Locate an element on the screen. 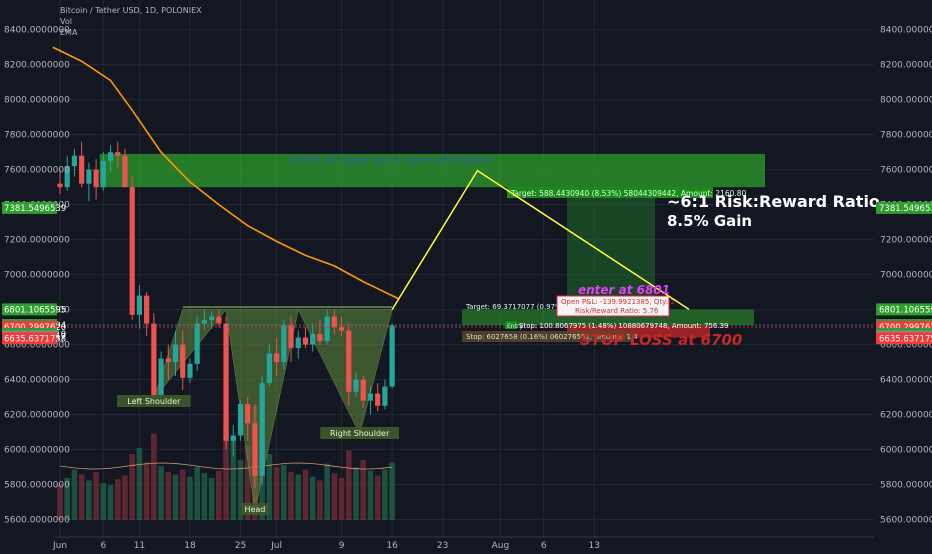 This screenshot has width=932, height=554. head-and-shoulders-pattern is located at coordinates (273, 409).